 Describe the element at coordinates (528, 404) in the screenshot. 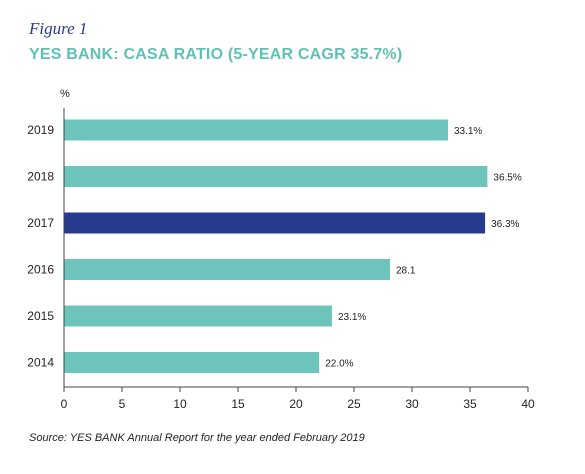

I see `x-tick-40: 40` at that location.